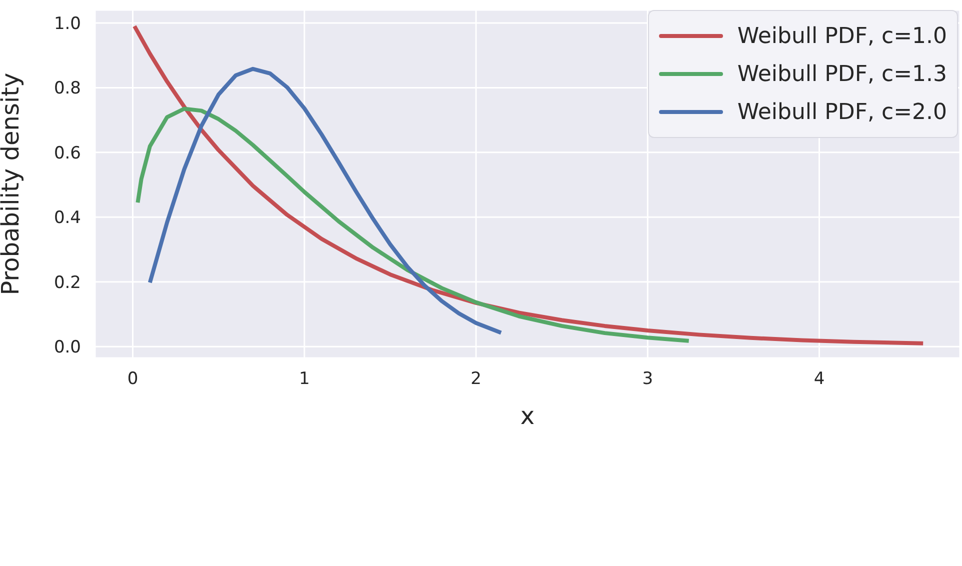 The height and width of the screenshot is (566, 962). I want to click on y-tick-label: 0.4, so click(67, 218).